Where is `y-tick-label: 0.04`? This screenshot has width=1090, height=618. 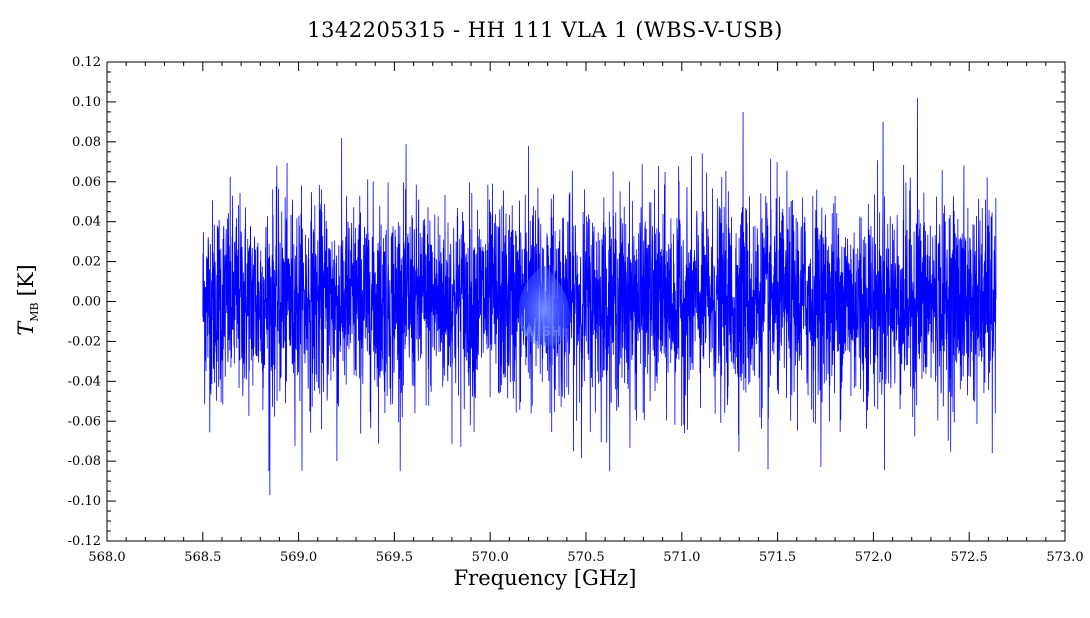
y-tick-label: 0.04 is located at coordinates (86, 222).